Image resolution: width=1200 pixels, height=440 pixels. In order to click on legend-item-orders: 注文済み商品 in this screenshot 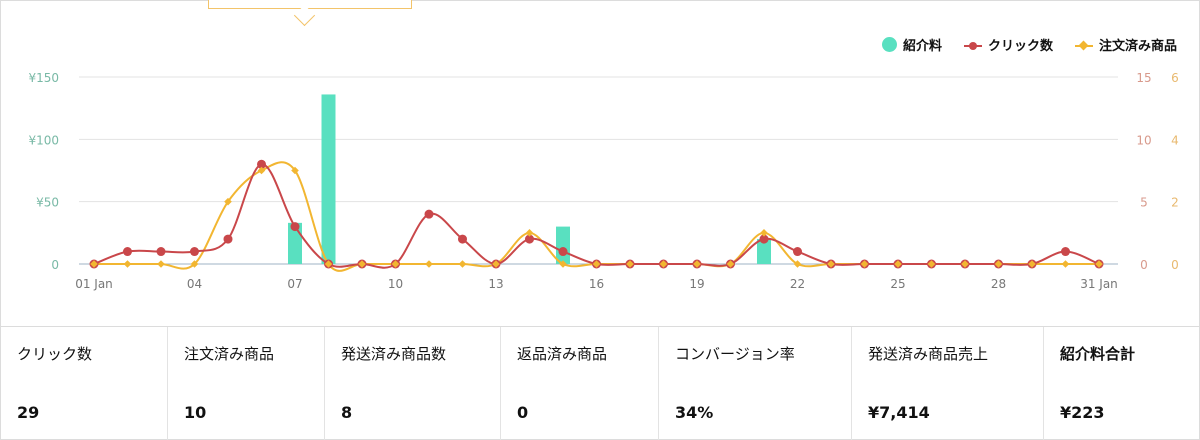, I will do `click(1125, 44)`.